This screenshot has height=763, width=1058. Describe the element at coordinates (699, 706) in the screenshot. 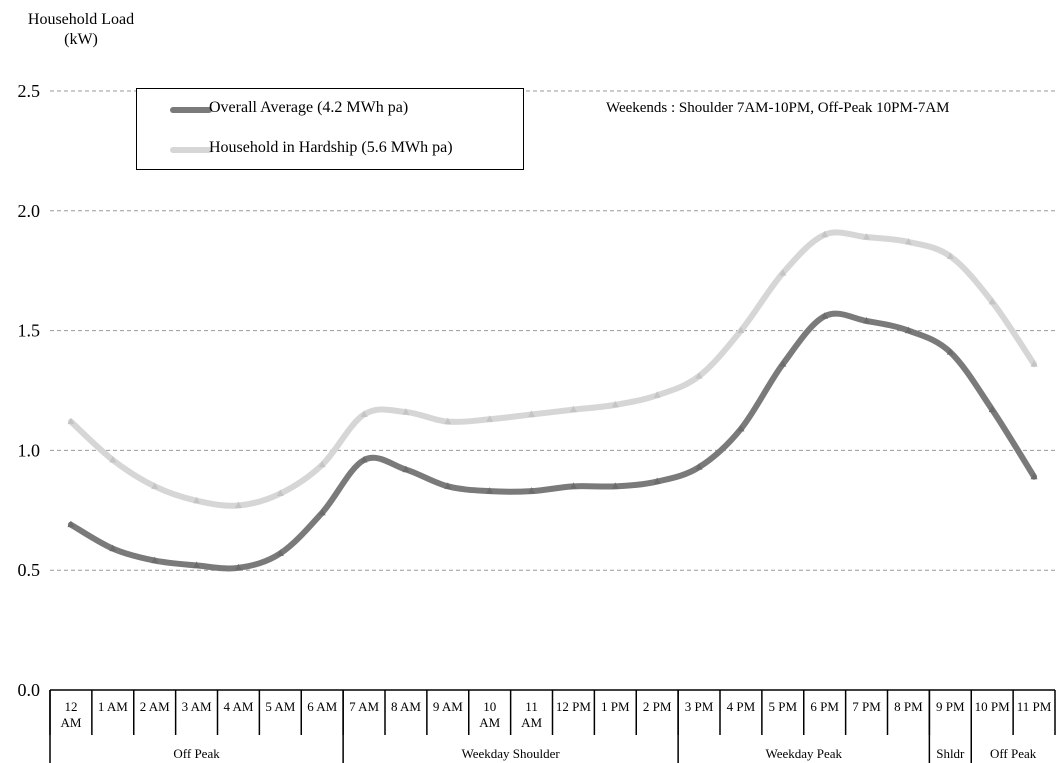

I see `x-tick-label: 3 PM` at that location.